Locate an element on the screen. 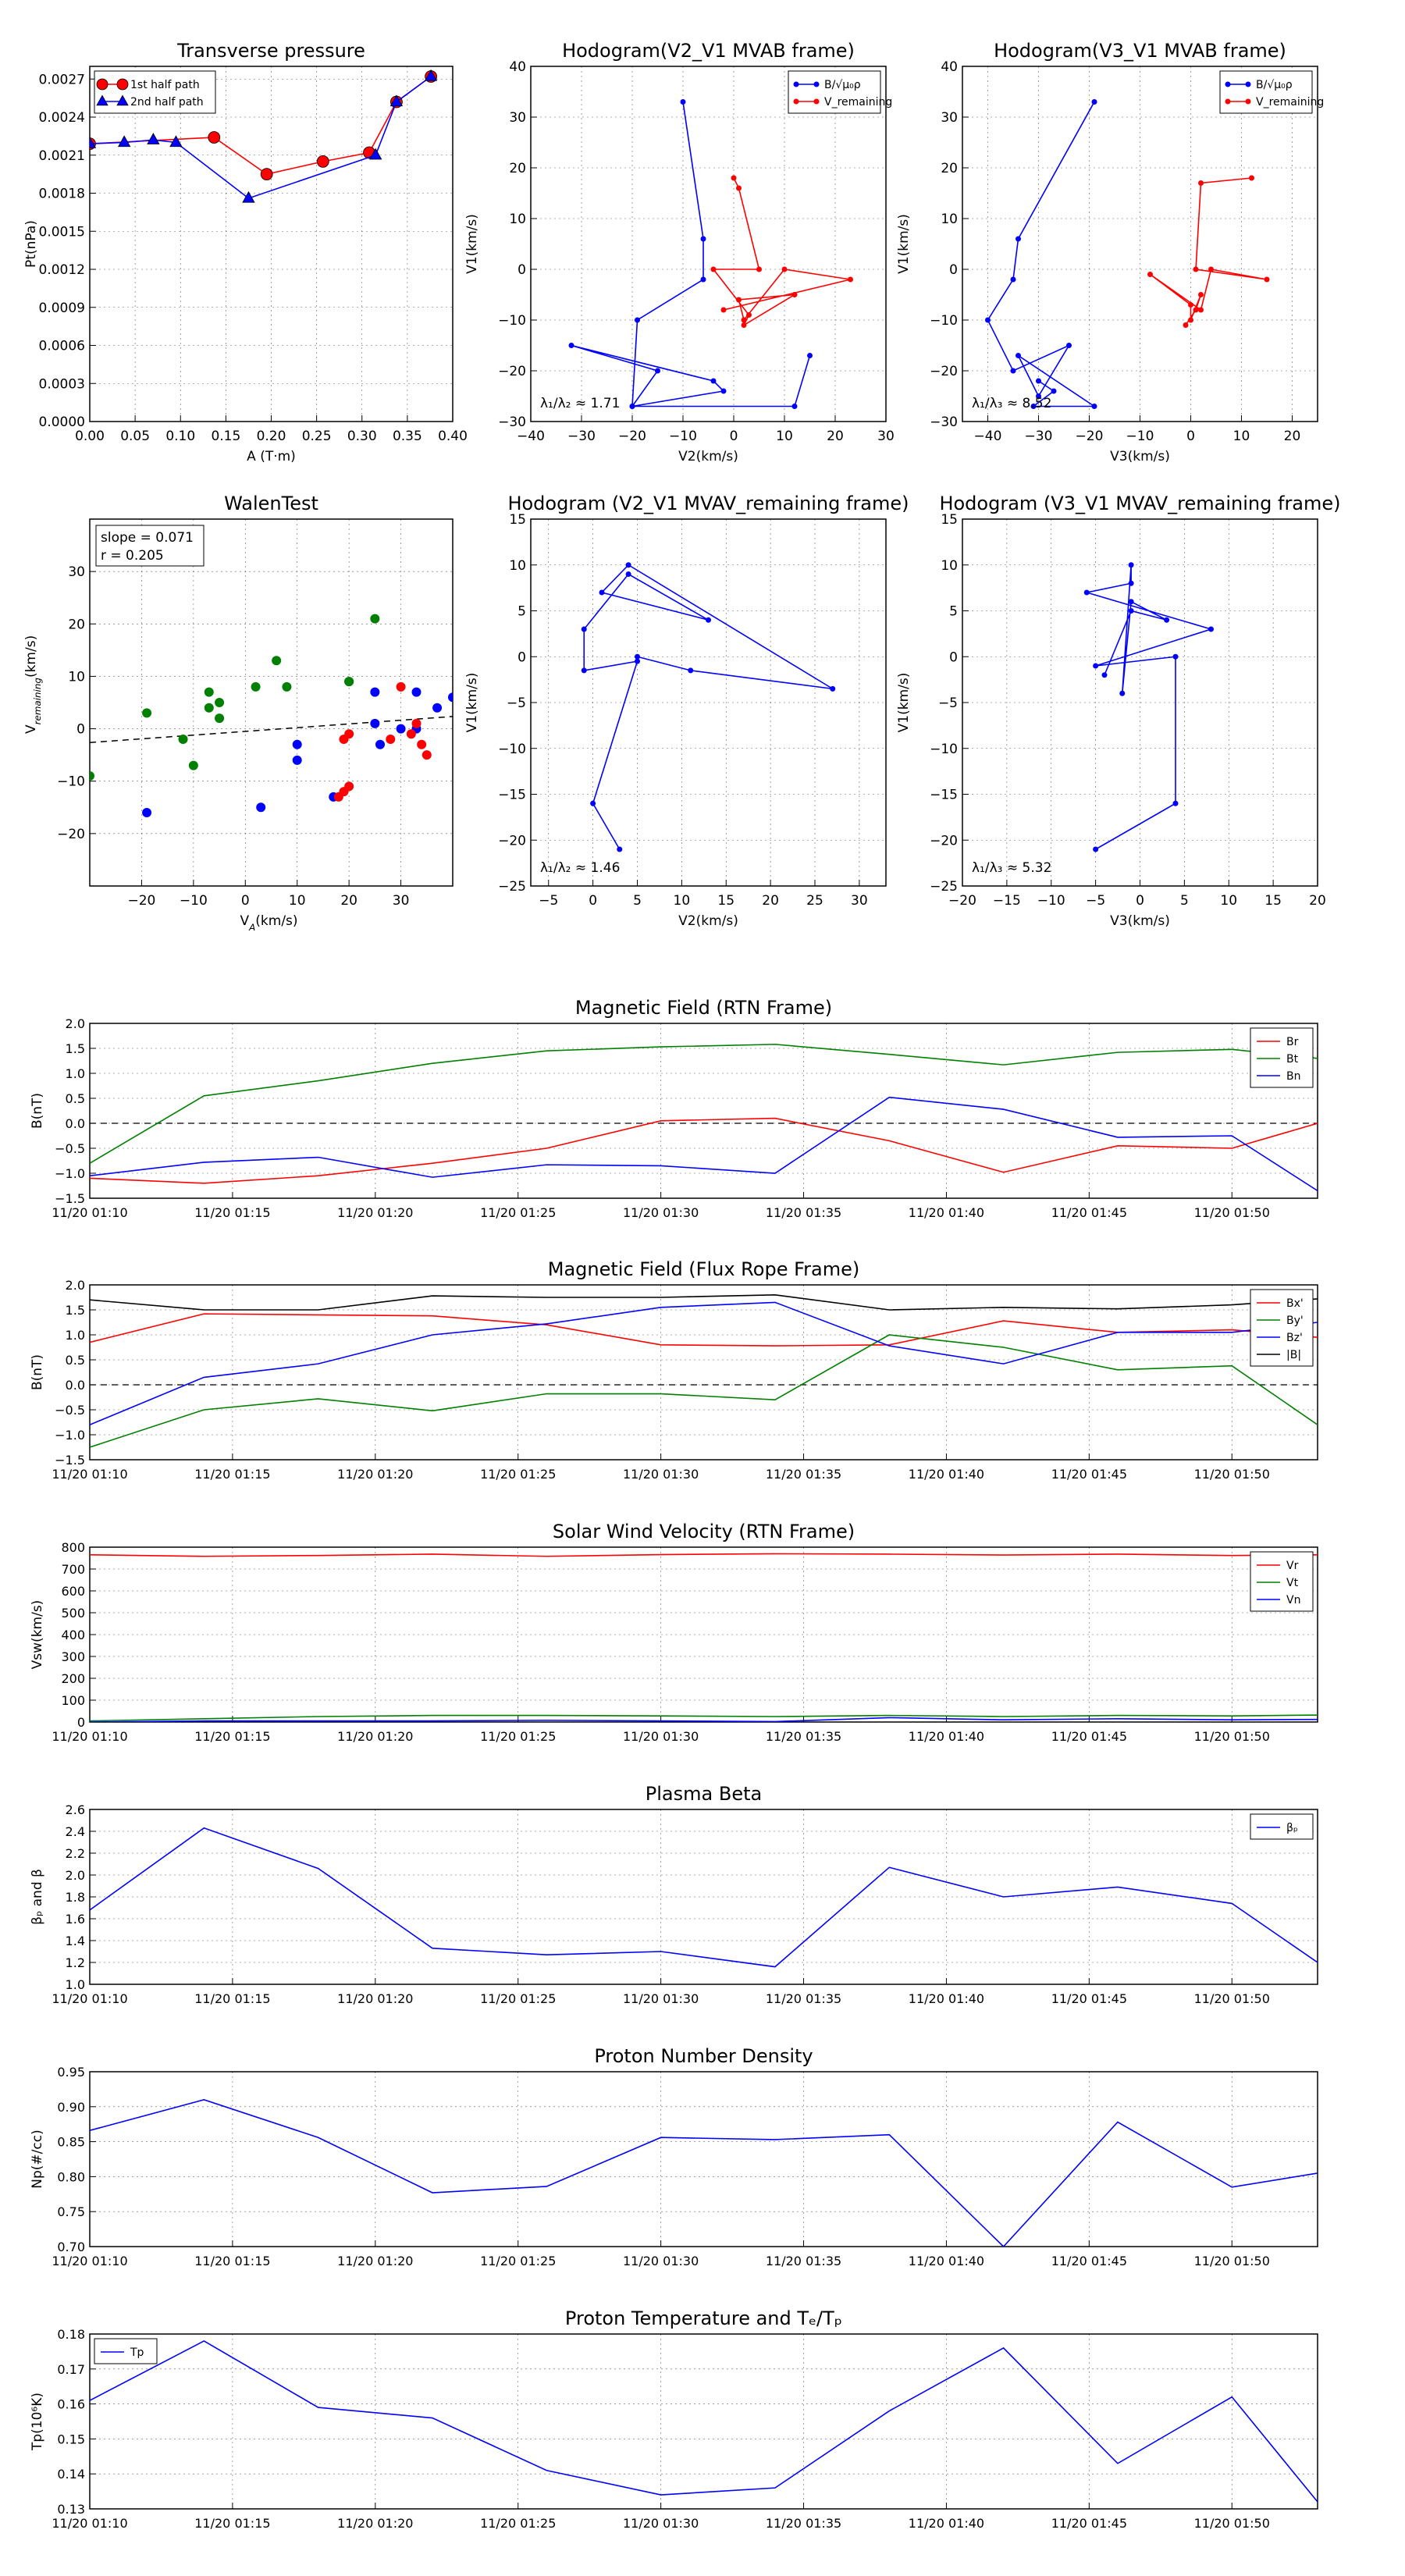 The width and height of the screenshot is (1405, 2576). x-tick-label: 30 is located at coordinates (886, 436).